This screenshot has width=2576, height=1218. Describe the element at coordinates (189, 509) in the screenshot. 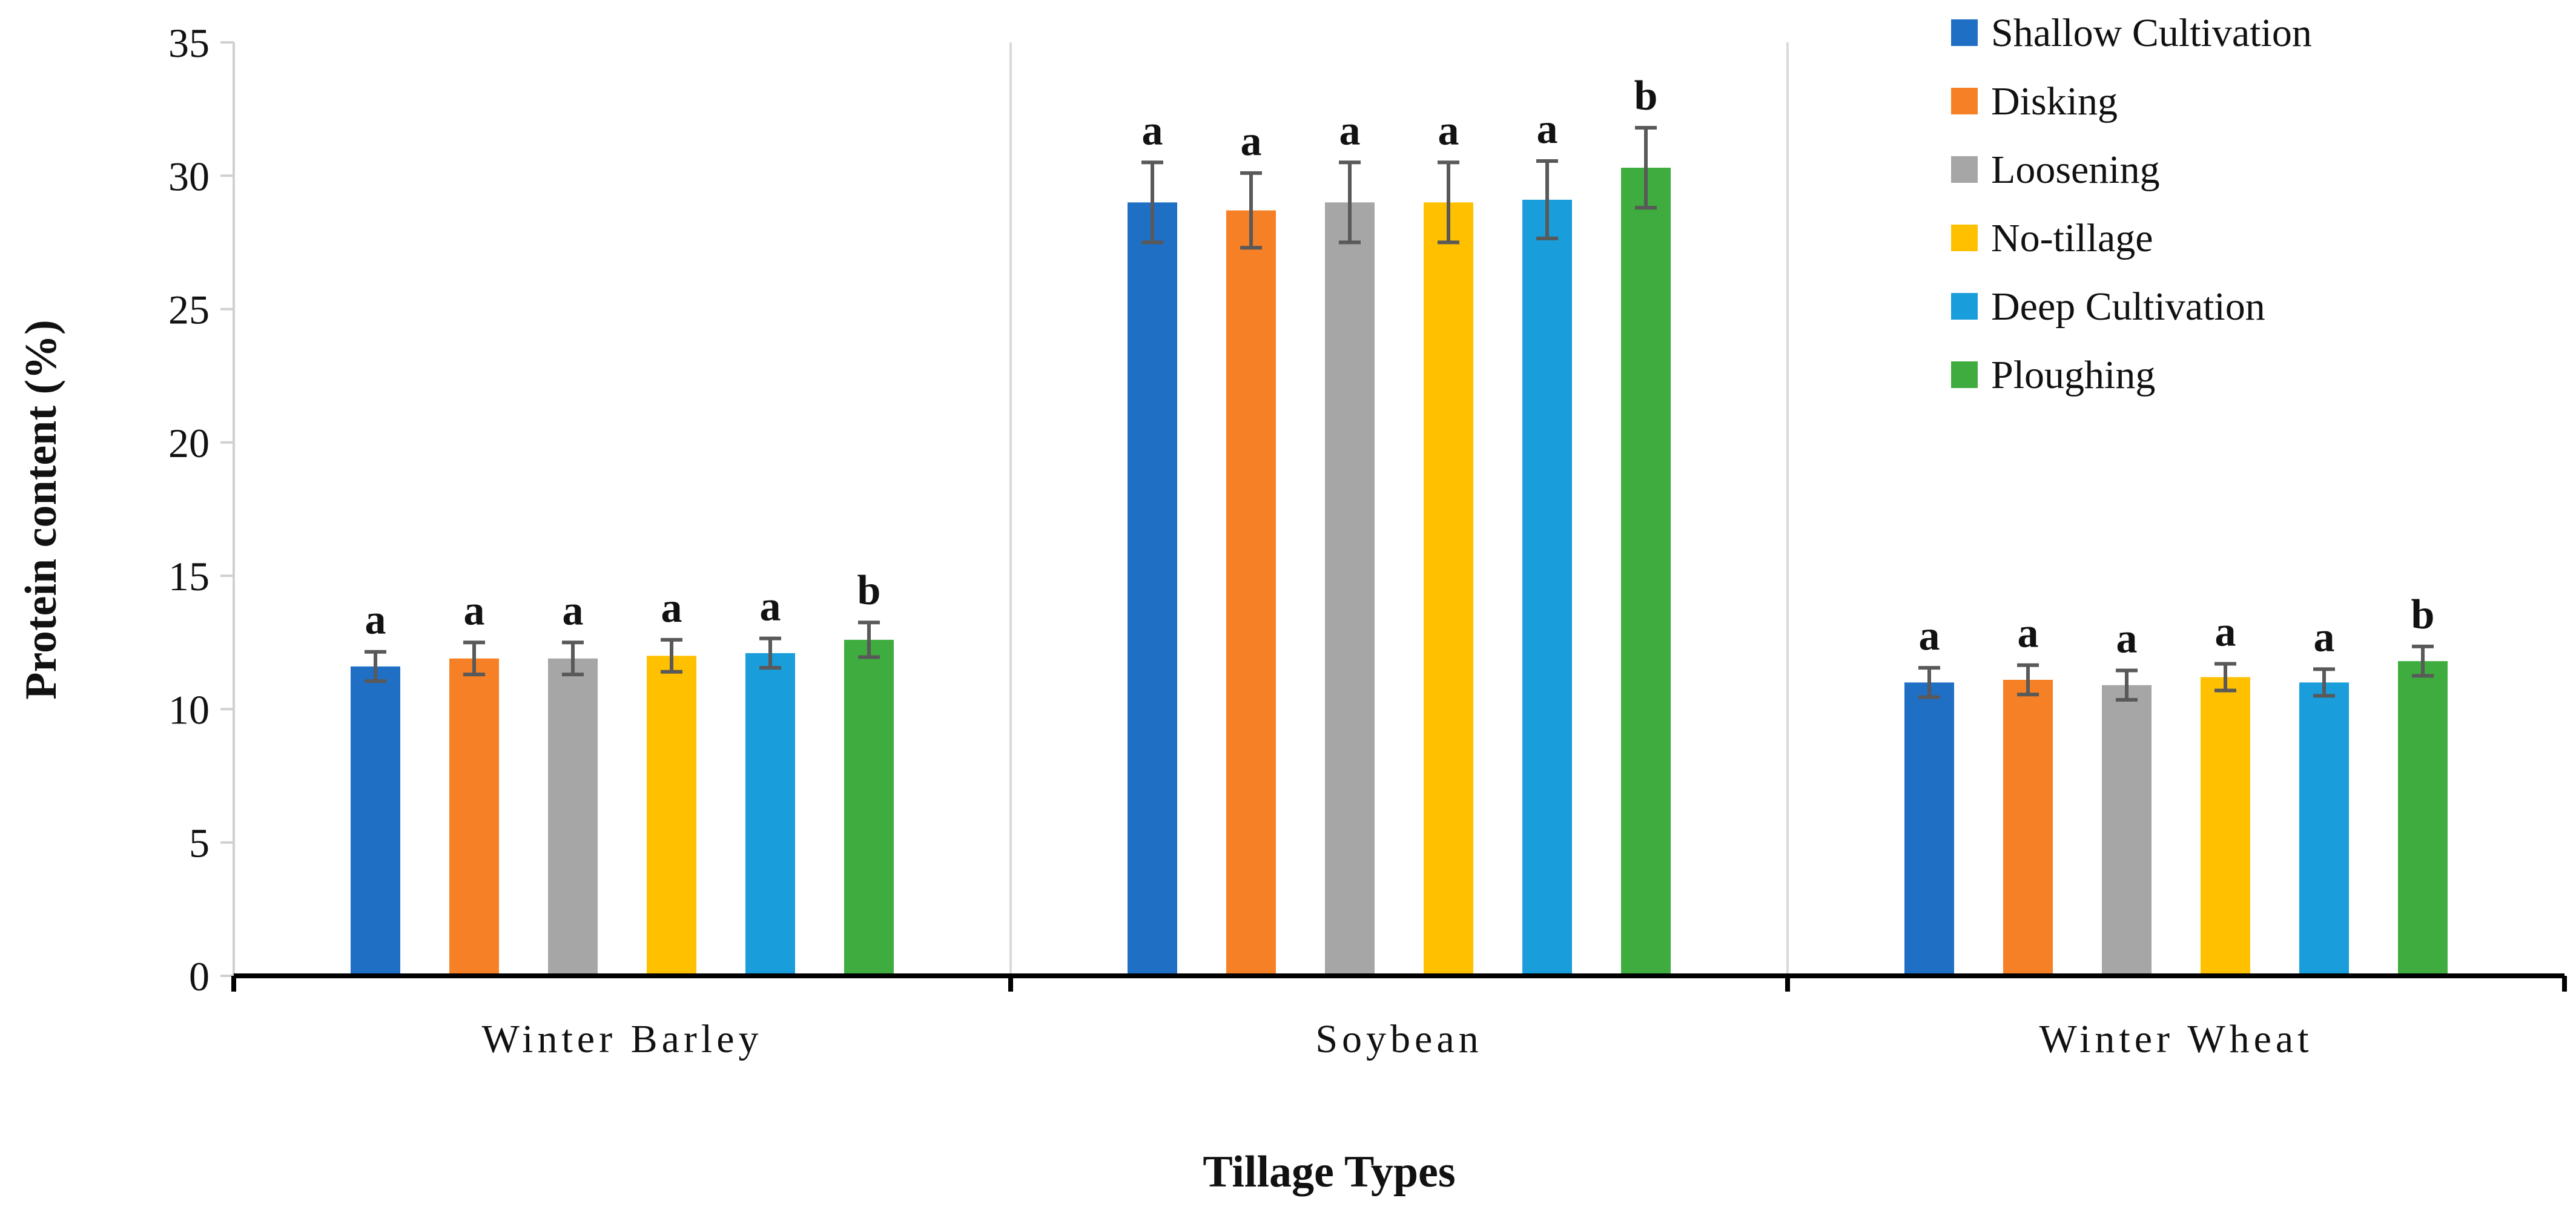

I see `y-tick-labels: 0 5 10 15 20 25 30 35` at that location.